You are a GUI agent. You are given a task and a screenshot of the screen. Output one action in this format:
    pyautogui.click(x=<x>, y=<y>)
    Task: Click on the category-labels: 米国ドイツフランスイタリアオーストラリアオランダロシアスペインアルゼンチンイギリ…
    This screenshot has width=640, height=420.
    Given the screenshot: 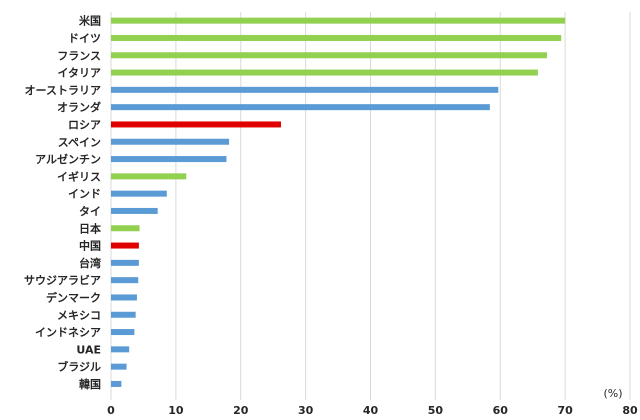 What is the action you would take?
    pyautogui.click(x=62, y=202)
    